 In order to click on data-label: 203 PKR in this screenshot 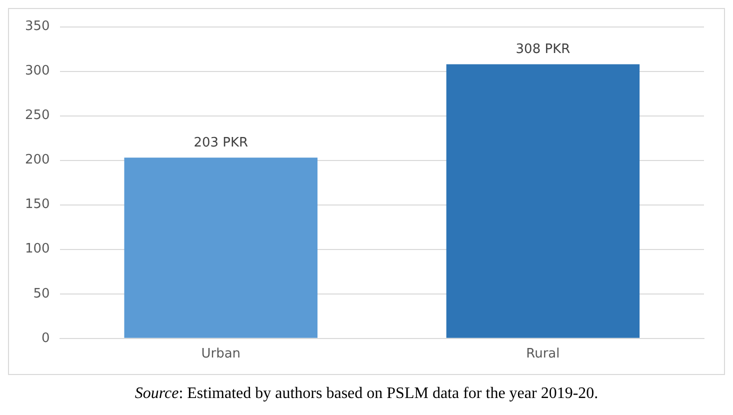, I will do `click(221, 143)`.